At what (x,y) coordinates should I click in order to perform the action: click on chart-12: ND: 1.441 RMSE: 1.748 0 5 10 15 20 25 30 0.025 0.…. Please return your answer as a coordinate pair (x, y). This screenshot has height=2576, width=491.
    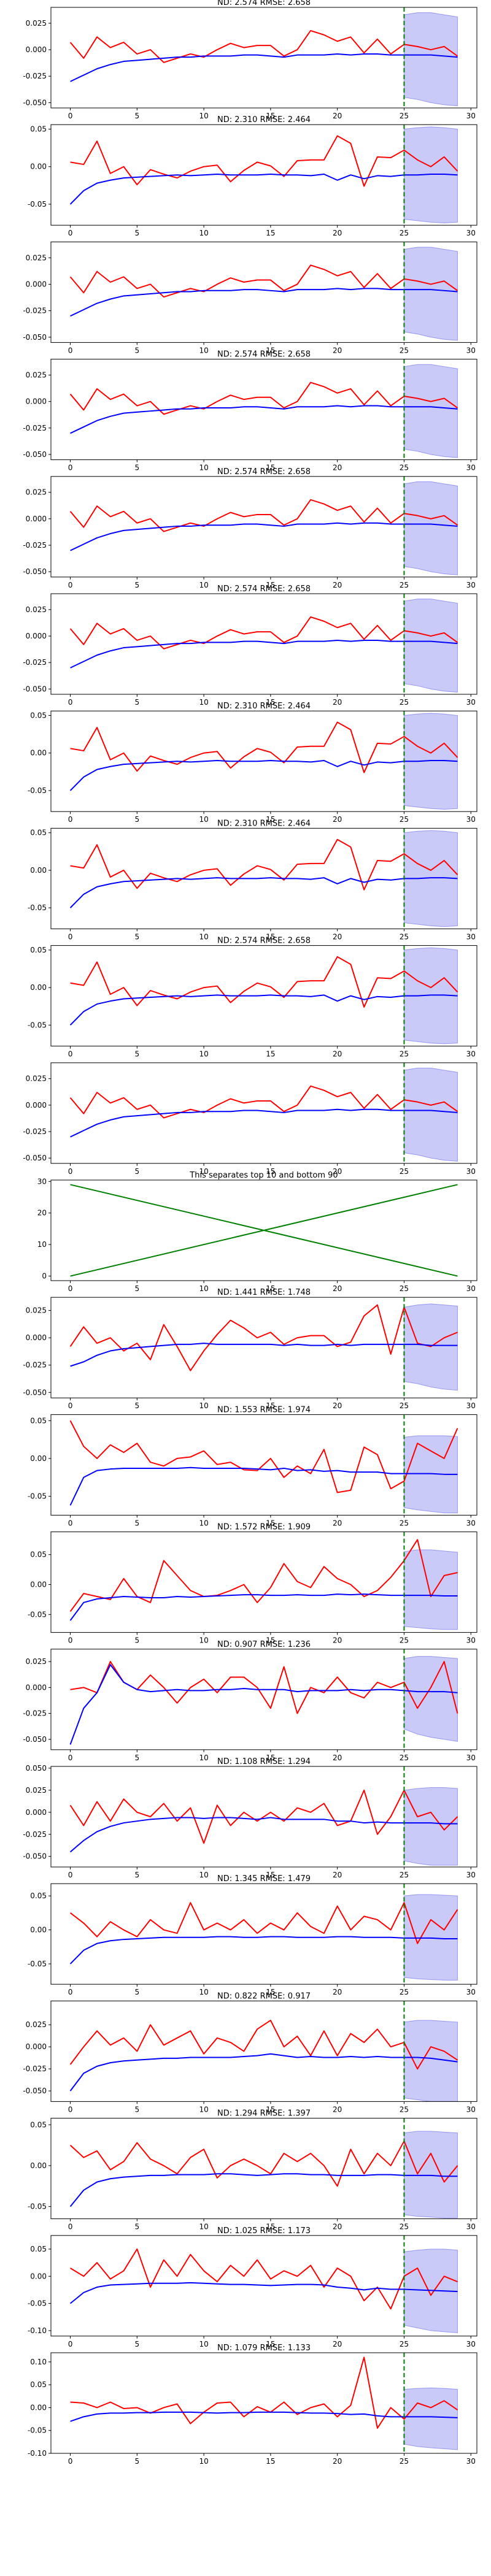
    Looking at the image, I should click on (250, 1349).